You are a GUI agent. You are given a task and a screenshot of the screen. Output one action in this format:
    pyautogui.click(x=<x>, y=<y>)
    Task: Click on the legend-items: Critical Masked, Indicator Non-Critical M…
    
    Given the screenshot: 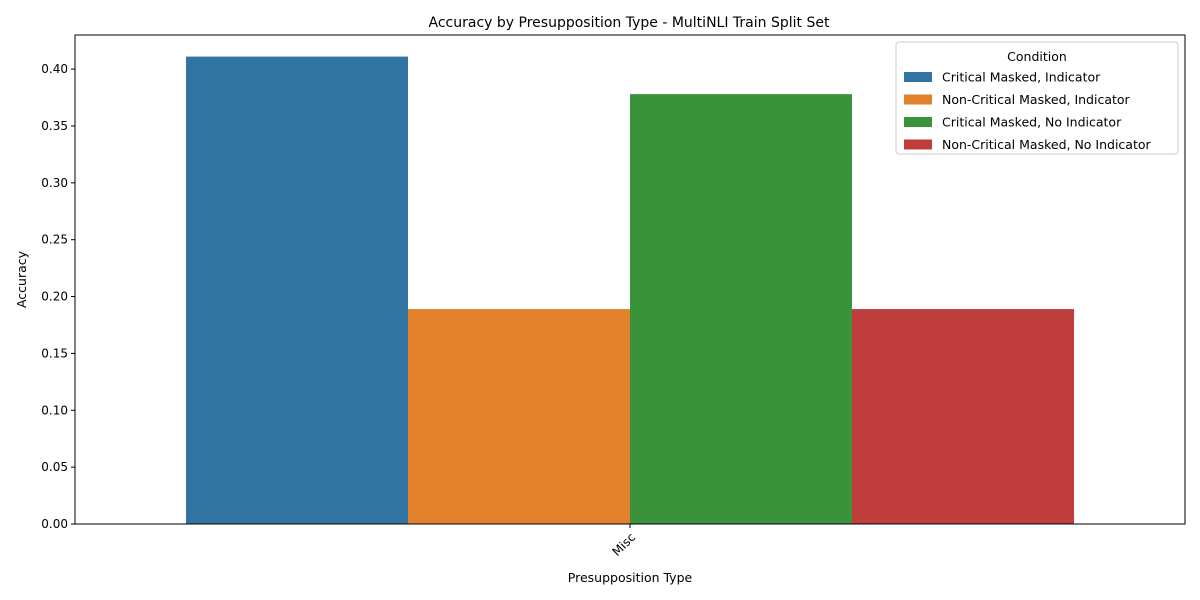 What is the action you would take?
    pyautogui.click(x=1028, y=111)
    